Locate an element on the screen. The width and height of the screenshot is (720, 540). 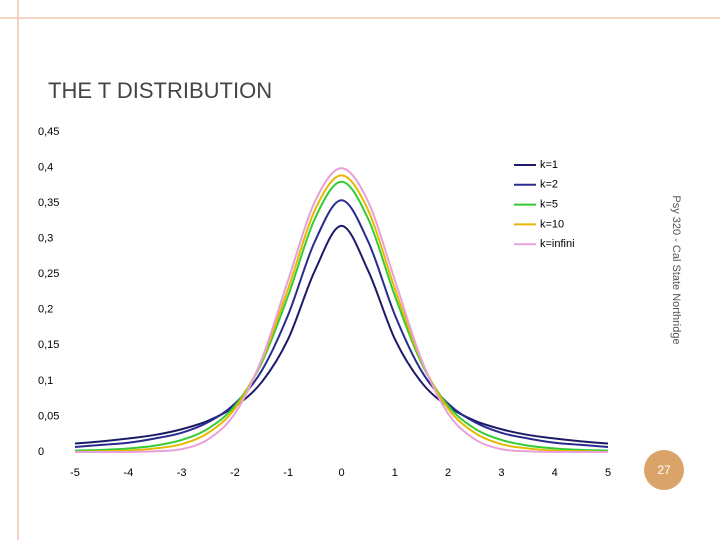
y-tick-label: 0,15 is located at coordinates (48, 345).